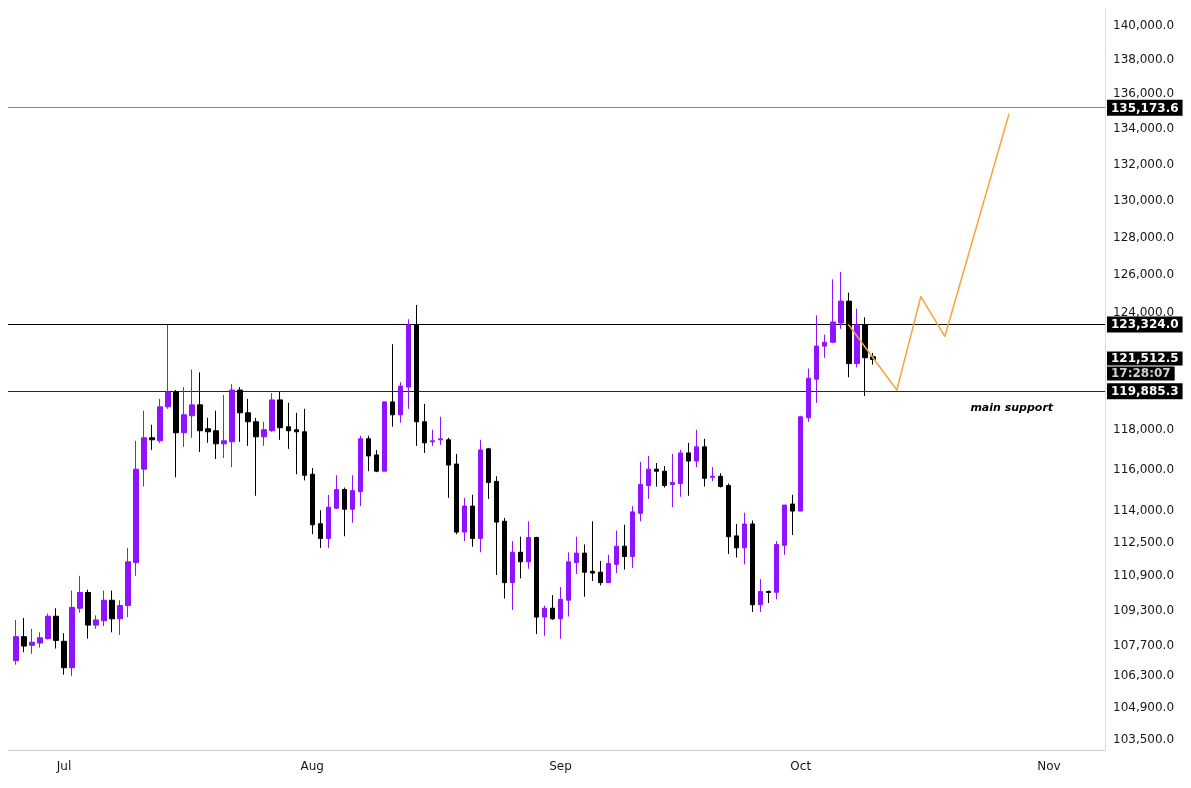 The height and width of the screenshot is (788, 1191). I want to click on y-tick-label: 130,000.0, so click(1144, 199).